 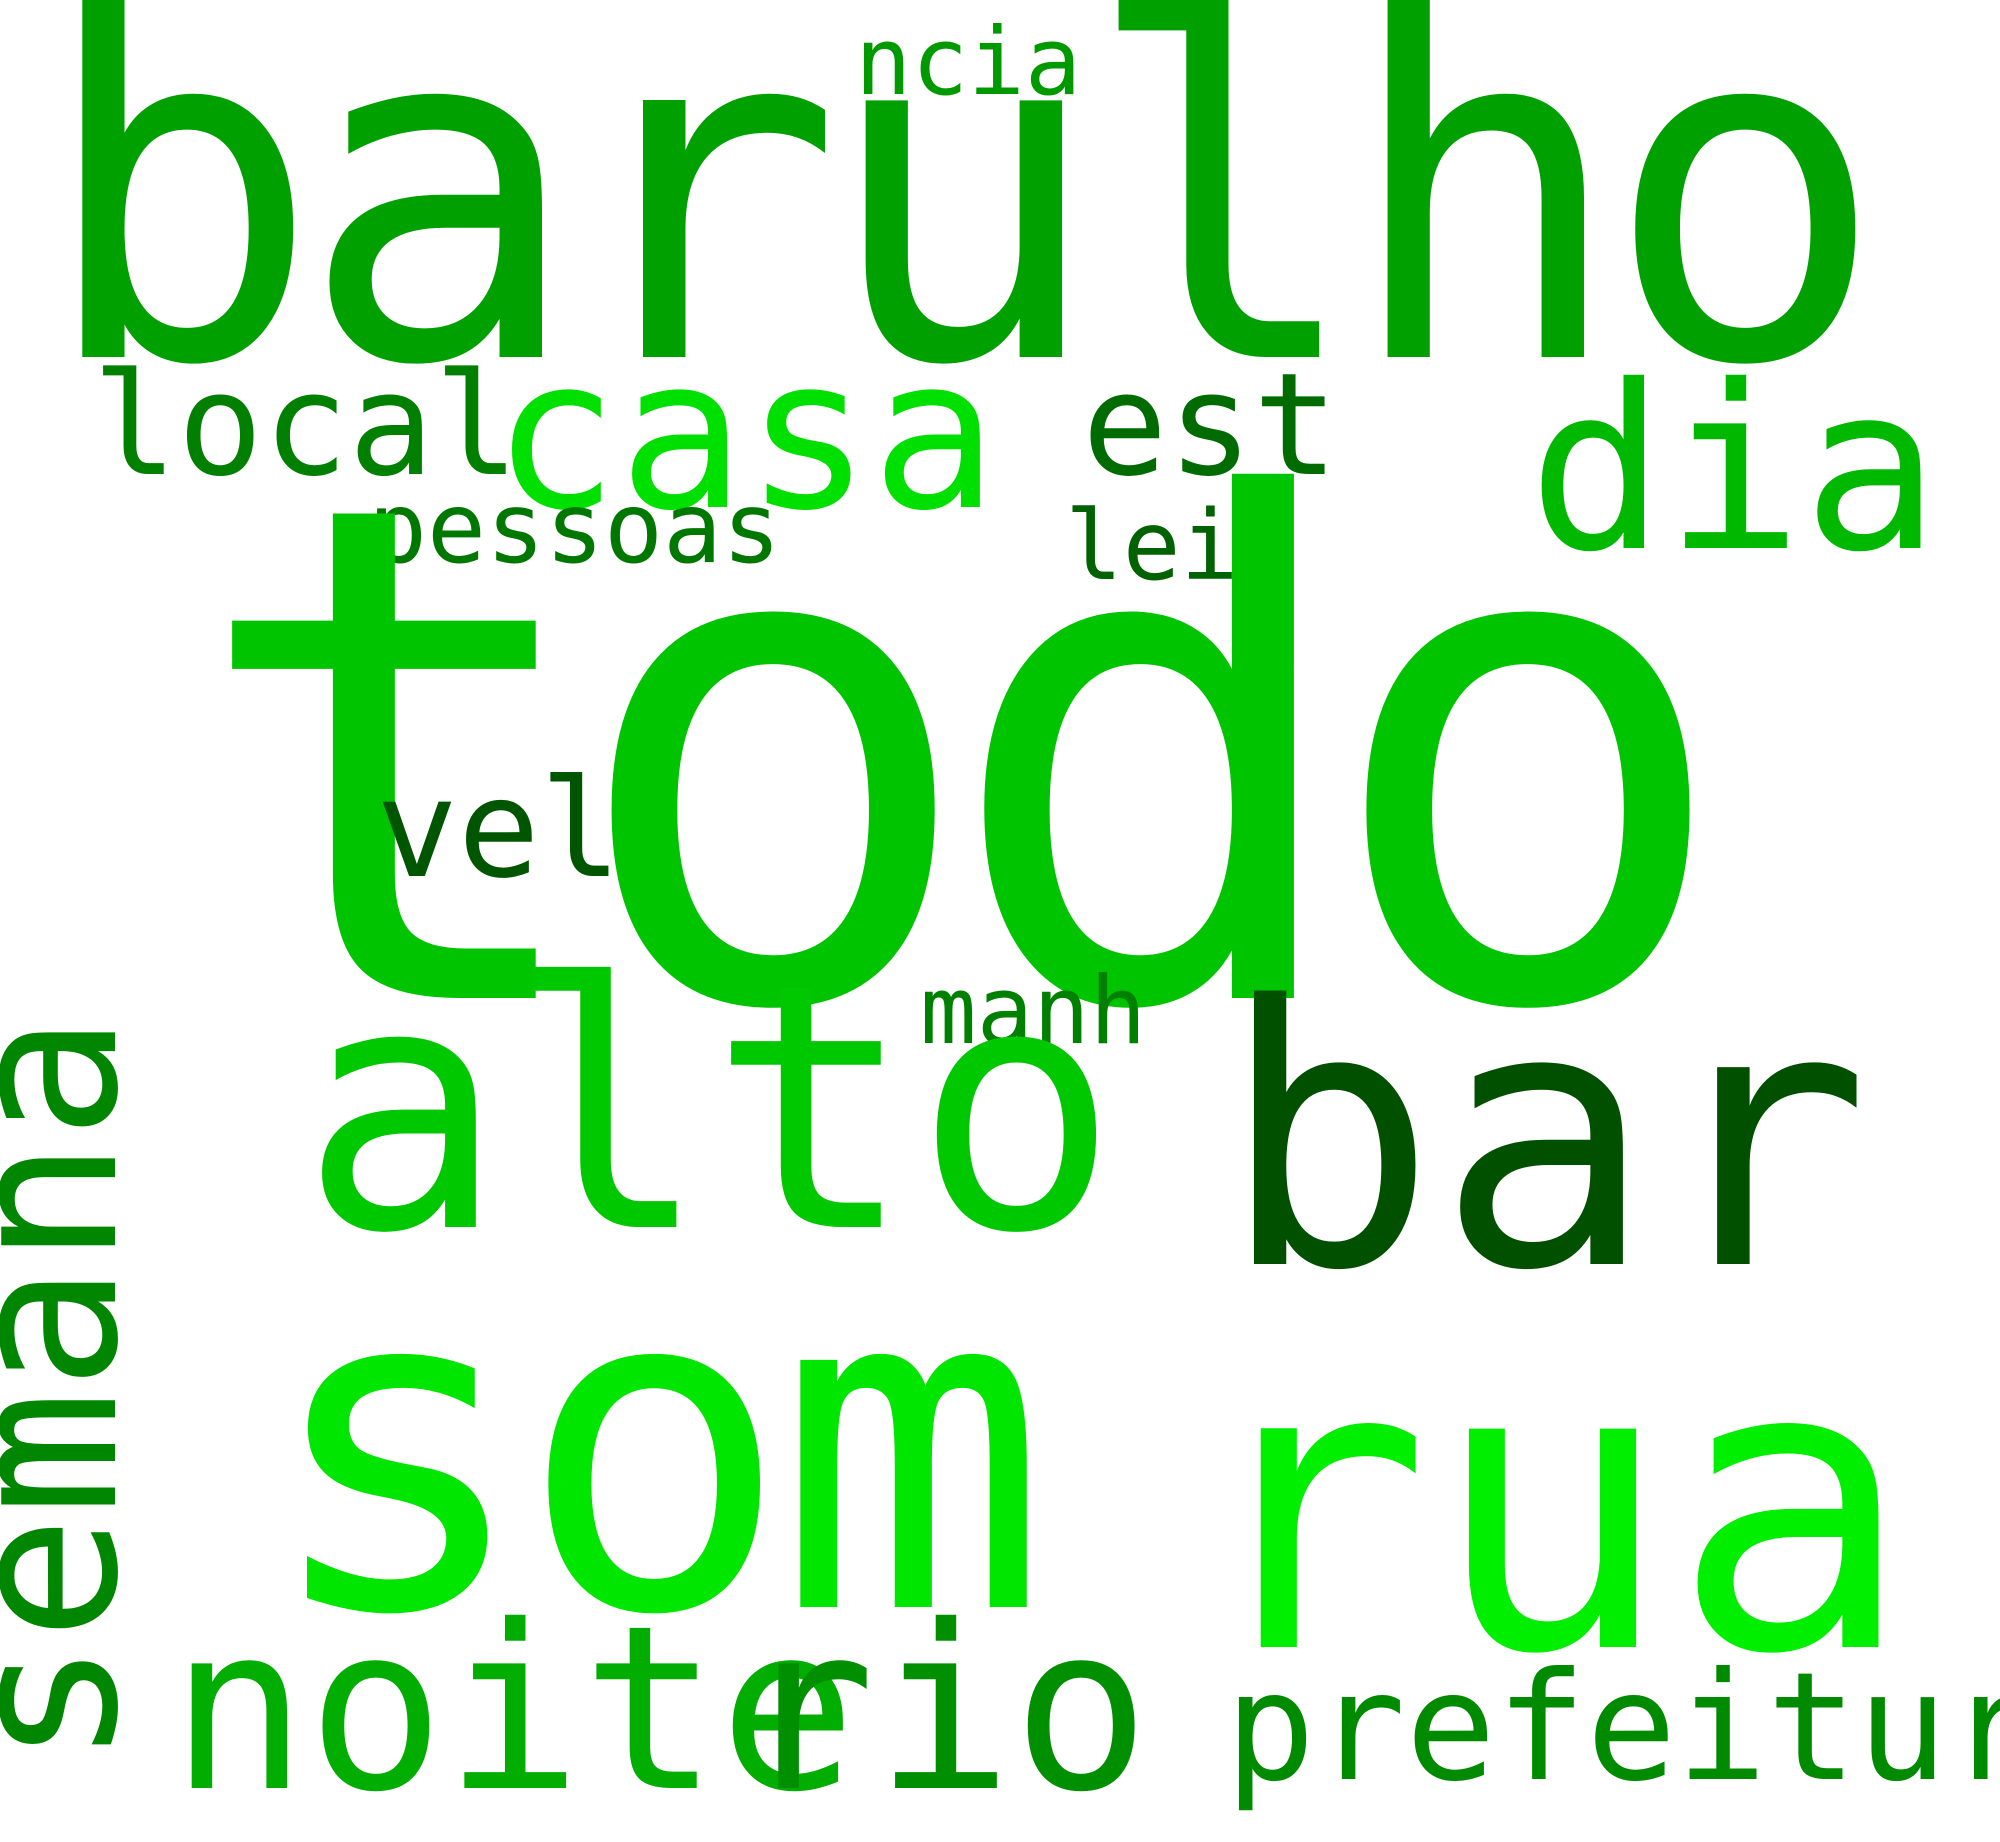 I want to click on word-ncia: ncia, so click(x=968, y=62).